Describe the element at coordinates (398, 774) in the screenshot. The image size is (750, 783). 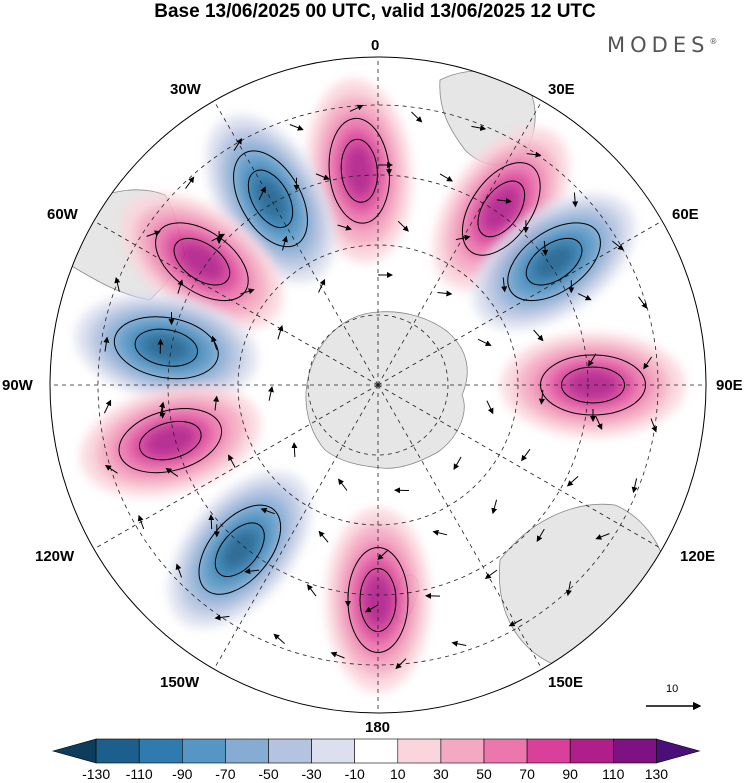
I see `colorbar-tick-label: 10` at that location.